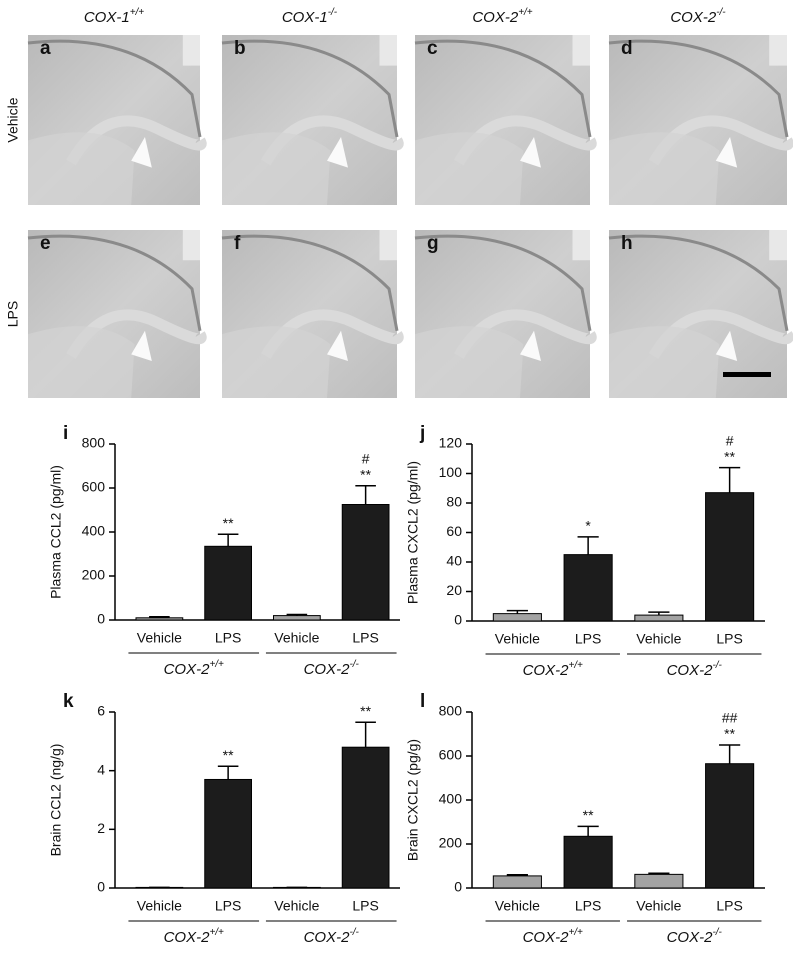 The image size is (793, 954). I want to click on y-tick-label: 100, so click(451, 472).